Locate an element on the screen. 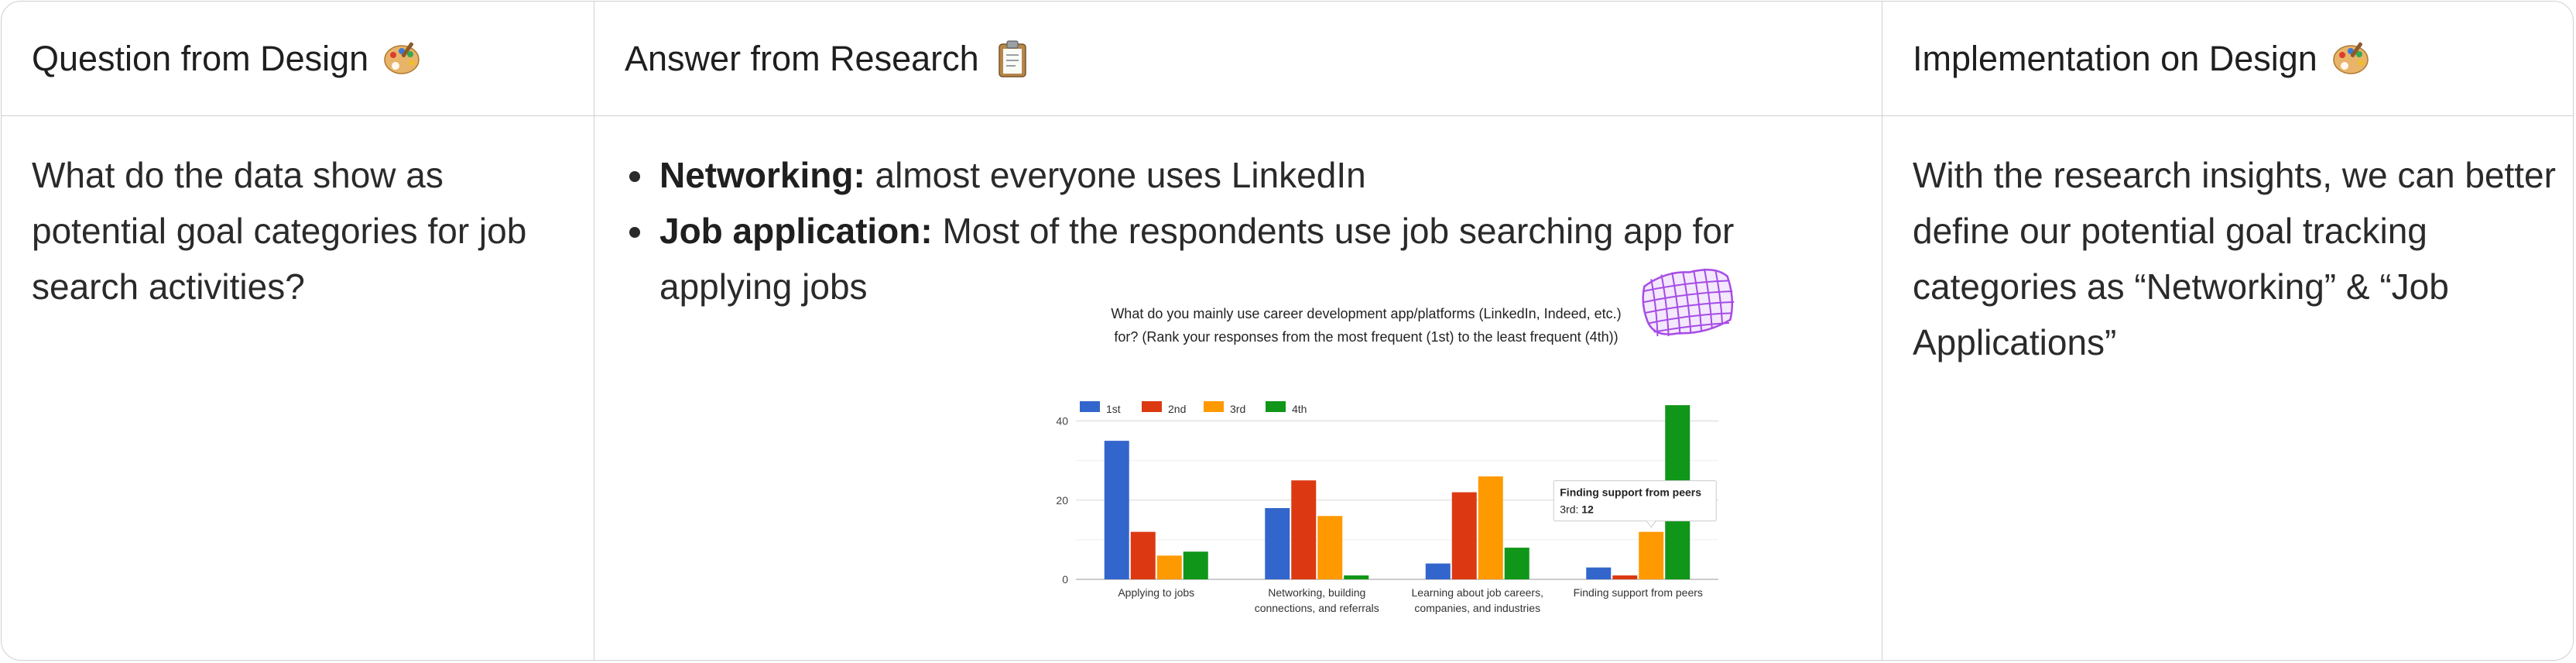  x-tick-label: companies, and industries is located at coordinates (1477, 608).